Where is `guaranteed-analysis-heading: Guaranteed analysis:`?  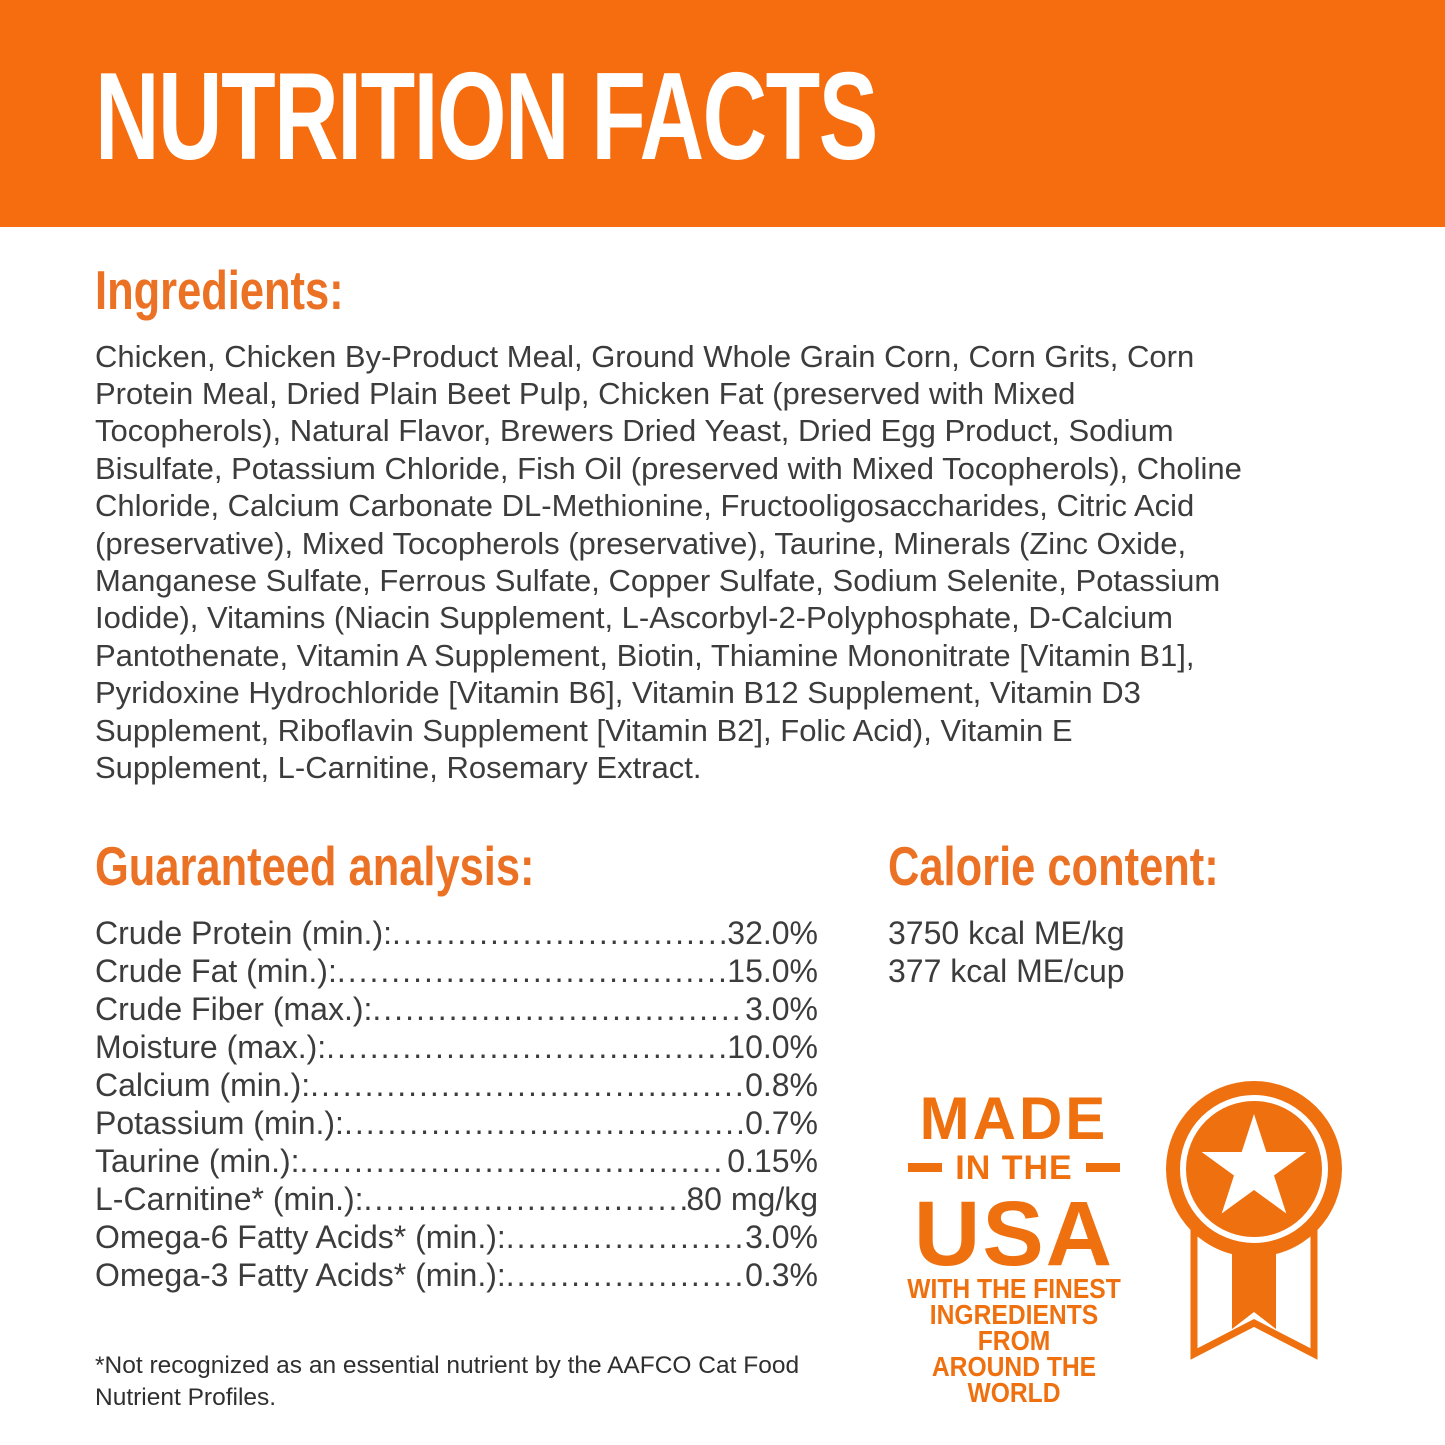 guaranteed-analysis-heading: Guaranteed analysis: is located at coordinates (315, 866).